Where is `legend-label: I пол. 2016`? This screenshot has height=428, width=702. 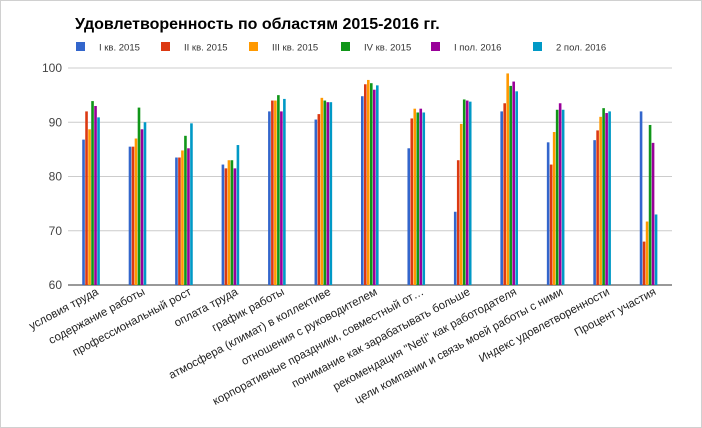 legend-label: I пол. 2016 is located at coordinates (477, 48).